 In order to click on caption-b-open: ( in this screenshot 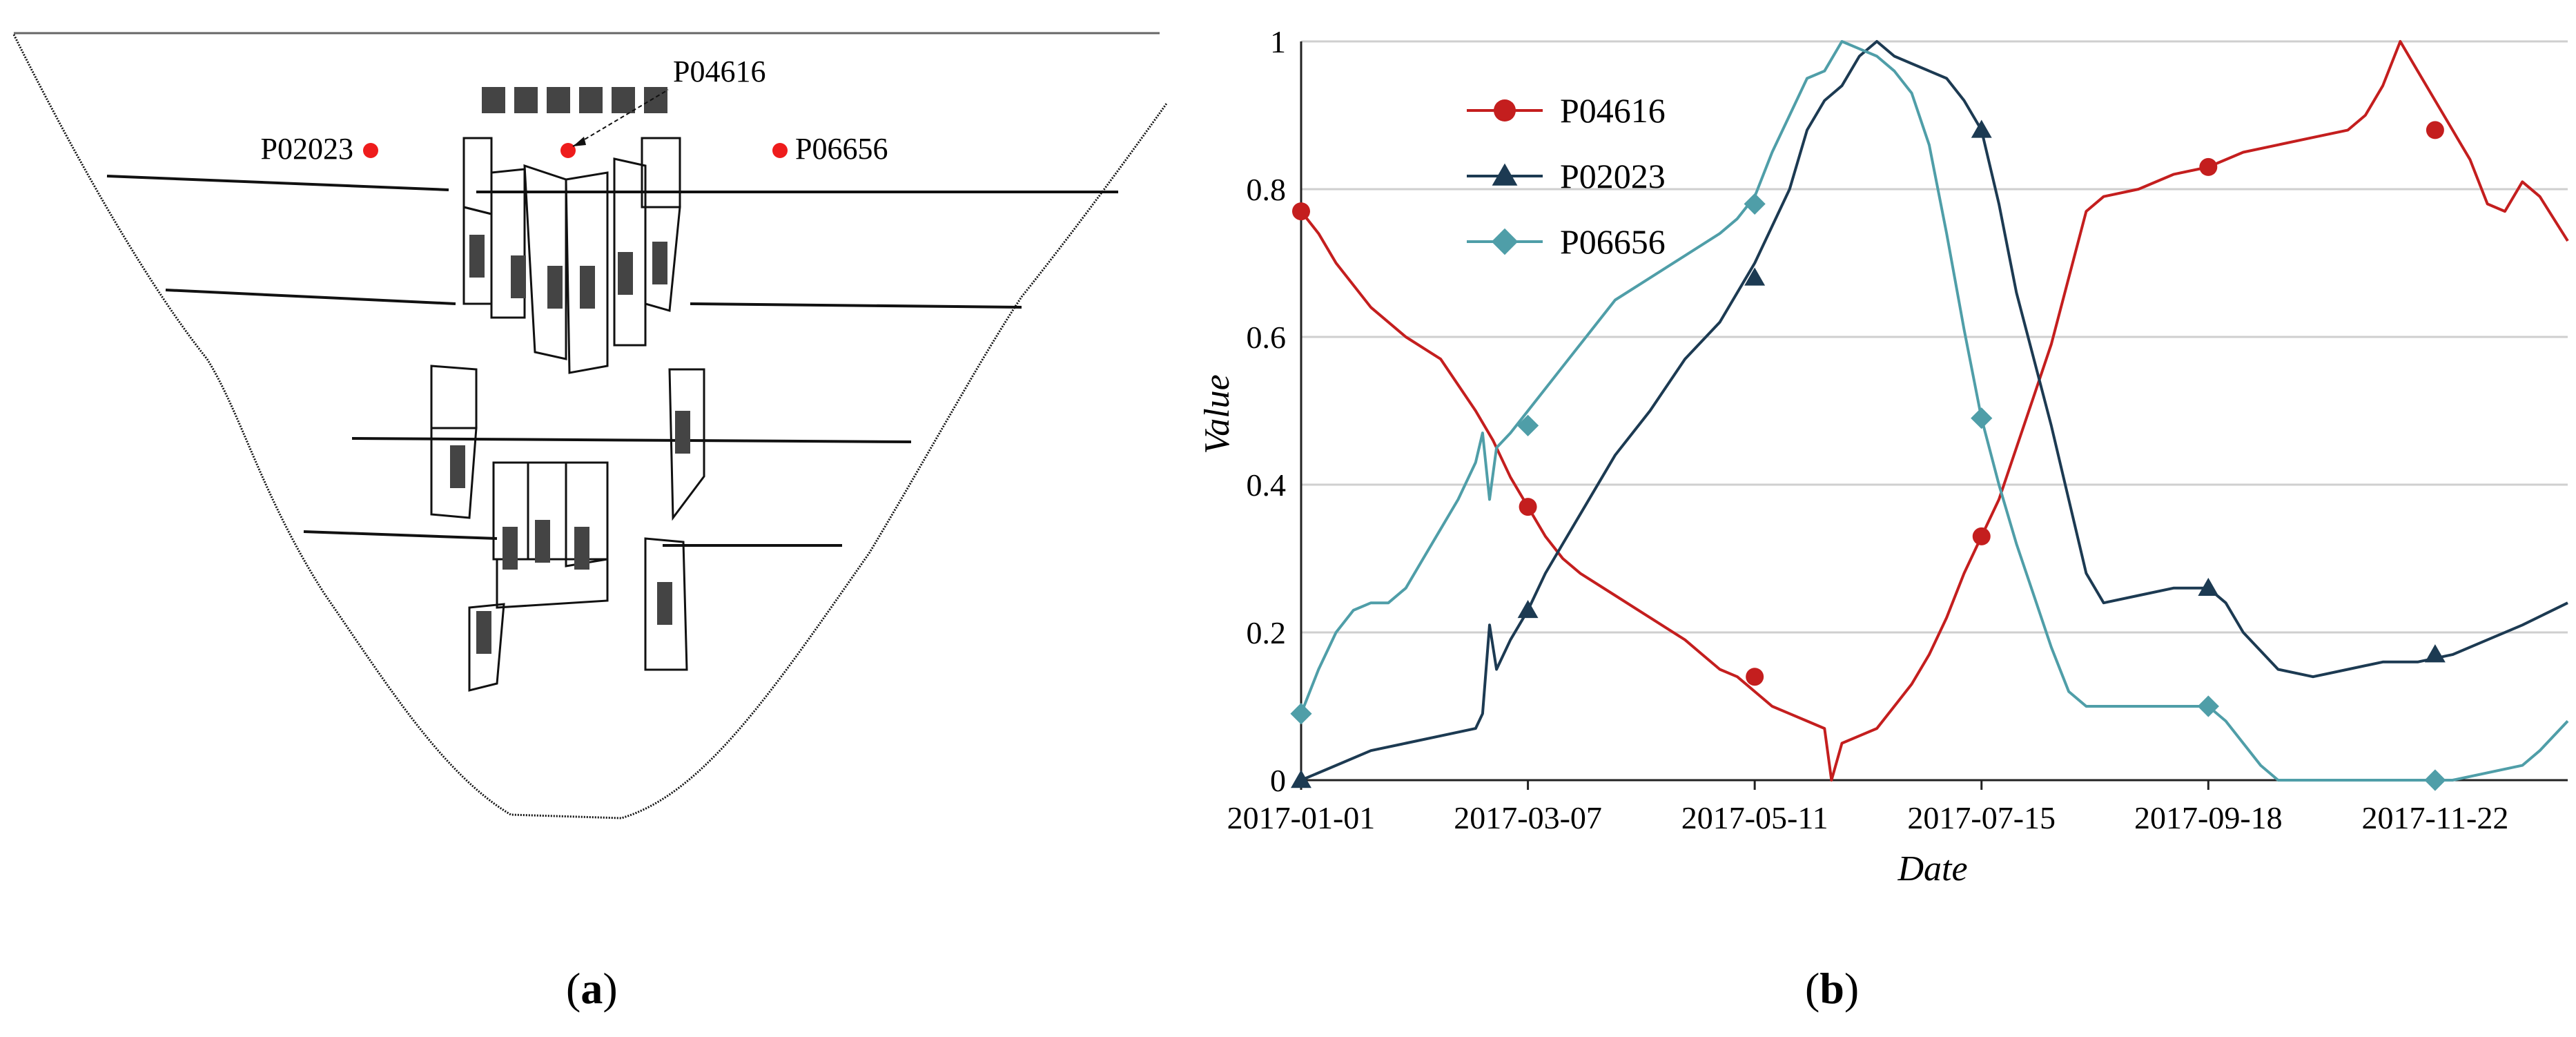, I will do `click(1812, 988)`.